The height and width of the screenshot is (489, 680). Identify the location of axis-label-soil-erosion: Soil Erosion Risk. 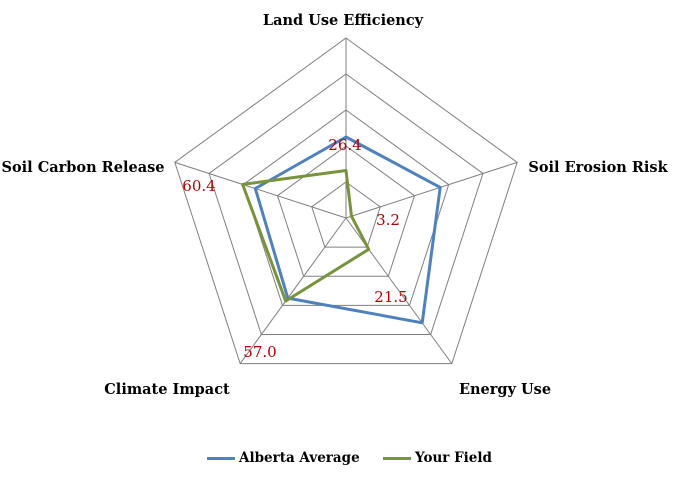
(598, 167).